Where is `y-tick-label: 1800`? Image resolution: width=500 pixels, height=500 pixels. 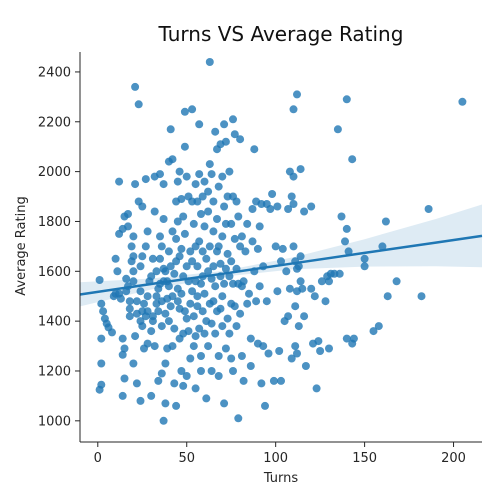 y-tick-label: 1800 is located at coordinates (54, 222).